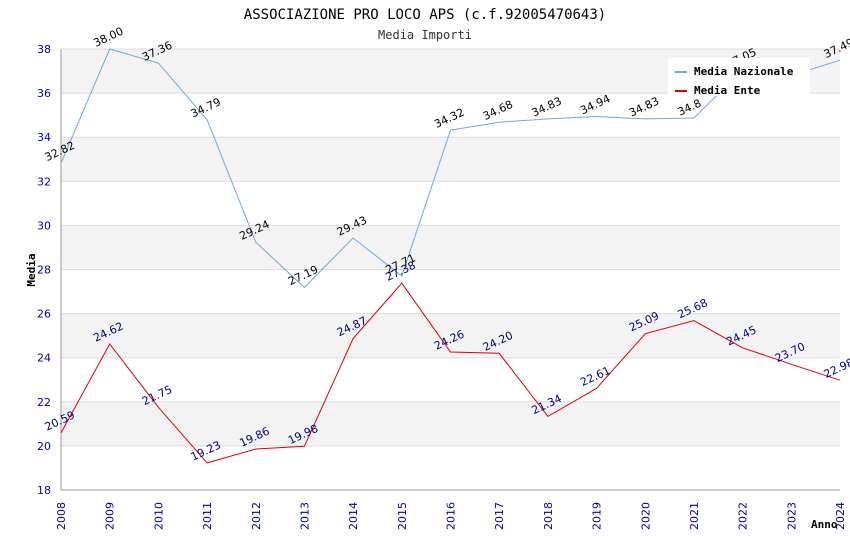  Describe the element at coordinates (425, 35) in the screenshot. I see `chart-subtitle: Media Importi` at that location.